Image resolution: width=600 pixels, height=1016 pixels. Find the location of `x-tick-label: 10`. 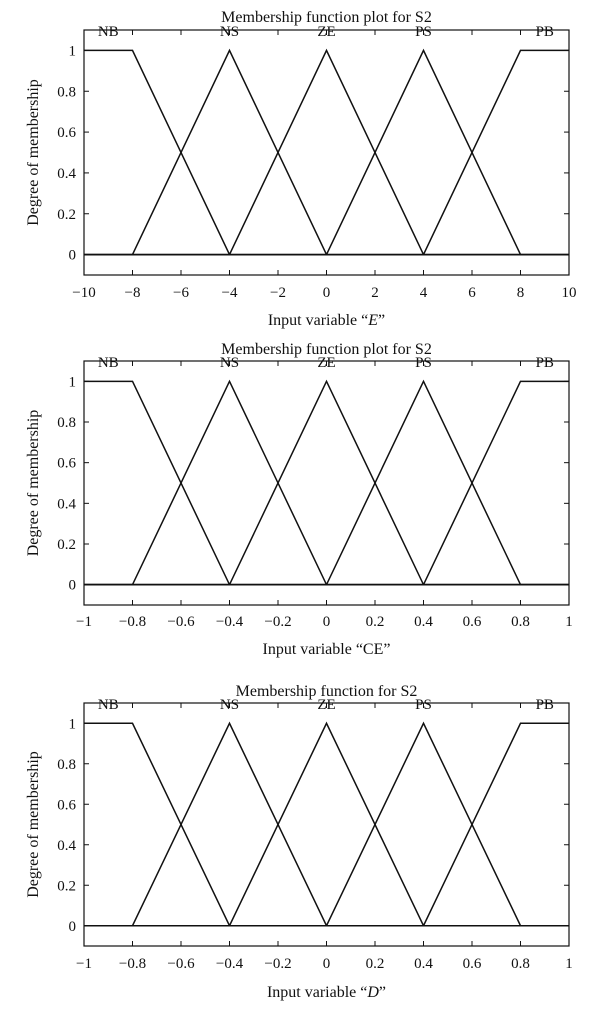

x-tick-label: 10 is located at coordinates (569, 293).